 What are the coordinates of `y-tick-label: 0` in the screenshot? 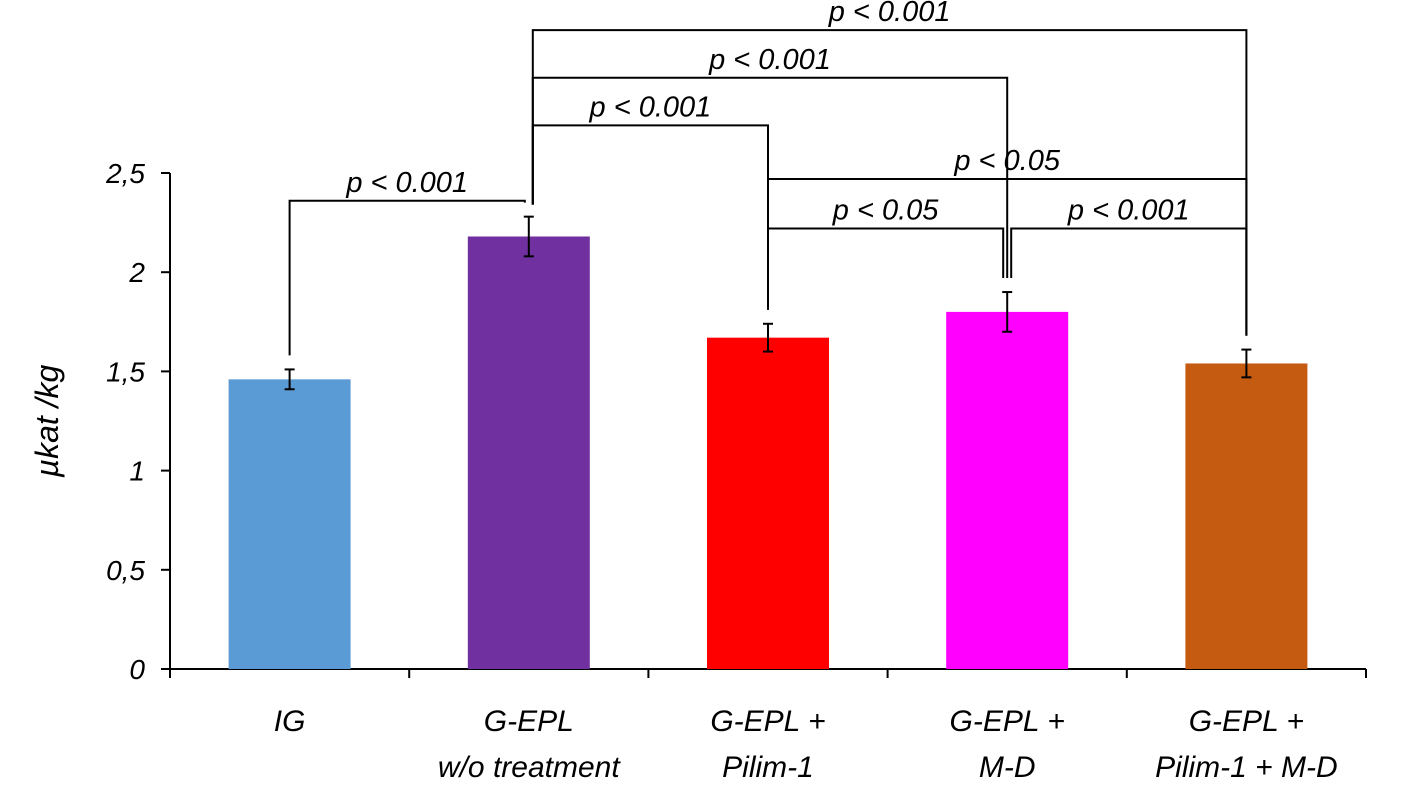 It's located at (137, 669).